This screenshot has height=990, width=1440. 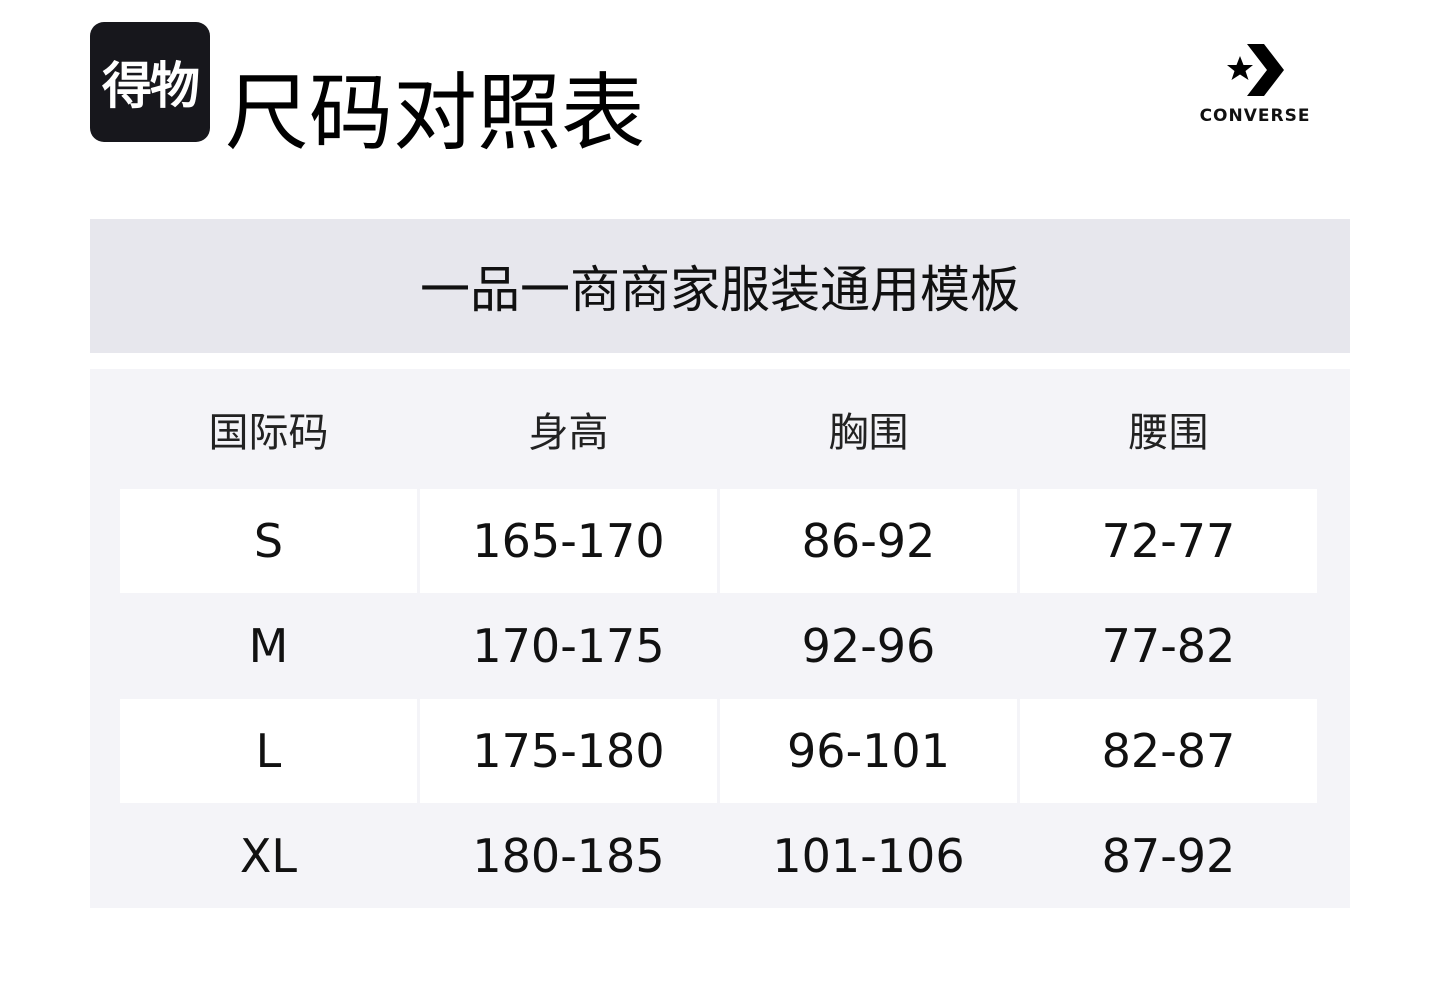 What do you see at coordinates (868, 646) in the screenshot?
I see `table-cell: 92-96` at bounding box center [868, 646].